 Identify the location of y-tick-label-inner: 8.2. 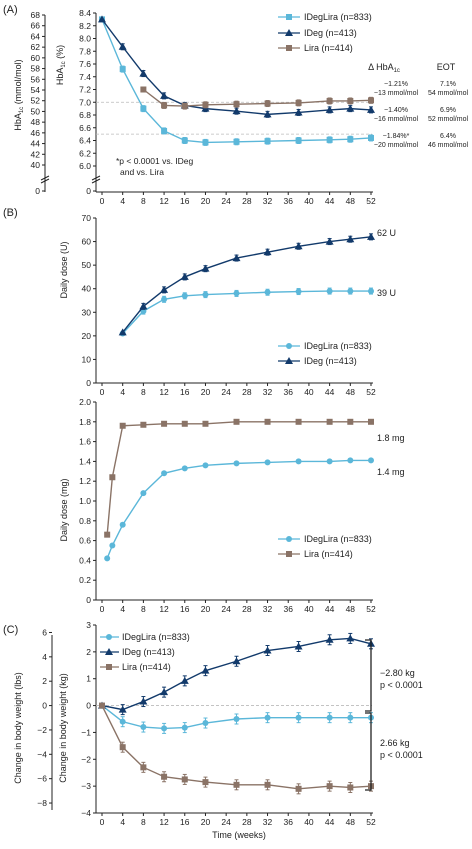
(85, 26).